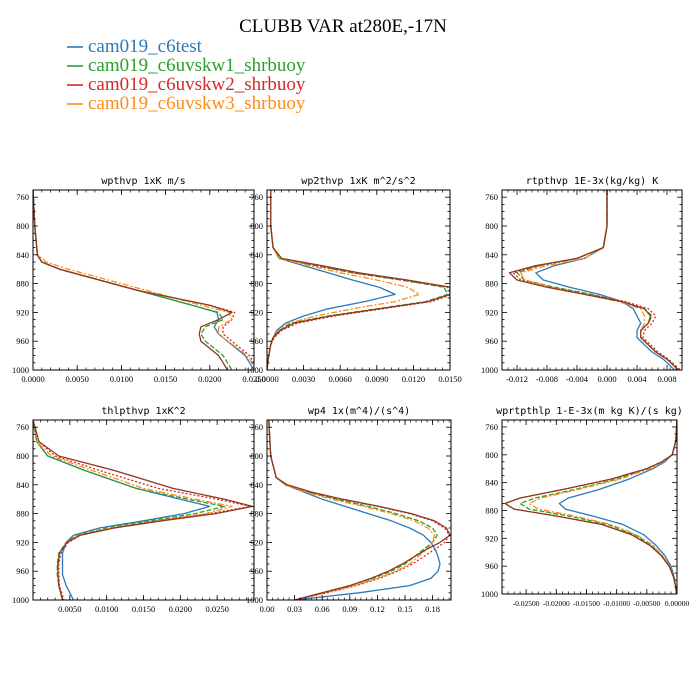 Image resolution: width=700 pixels, height=700 pixels. What do you see at coordinates (343, 26) in the screenshot?
I see `figure-title: CLUBB VAR at280E,-17N` at bounding box center [343, 26].